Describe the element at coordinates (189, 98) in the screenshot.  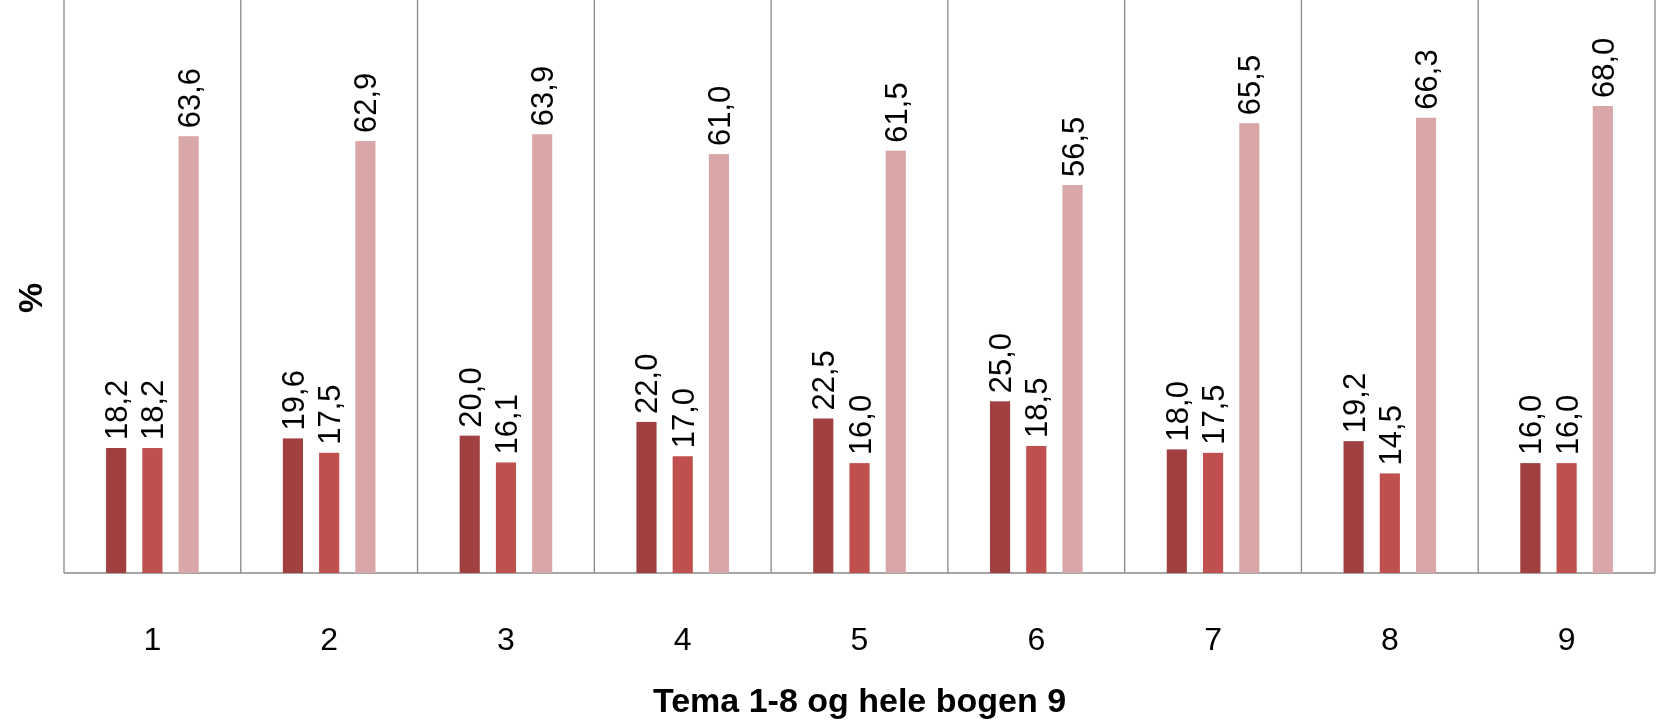
I see `data-label: 63,6` at that location.